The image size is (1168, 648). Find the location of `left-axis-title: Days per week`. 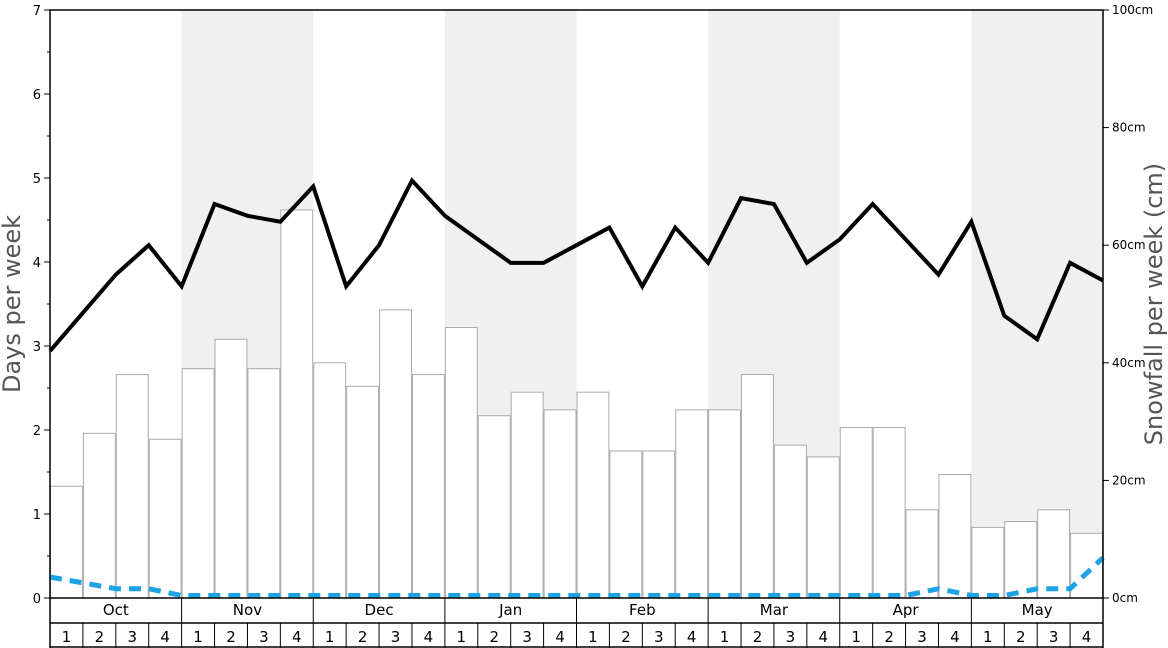

left-axis-title: Days per week is located at coordinates (13, 304).